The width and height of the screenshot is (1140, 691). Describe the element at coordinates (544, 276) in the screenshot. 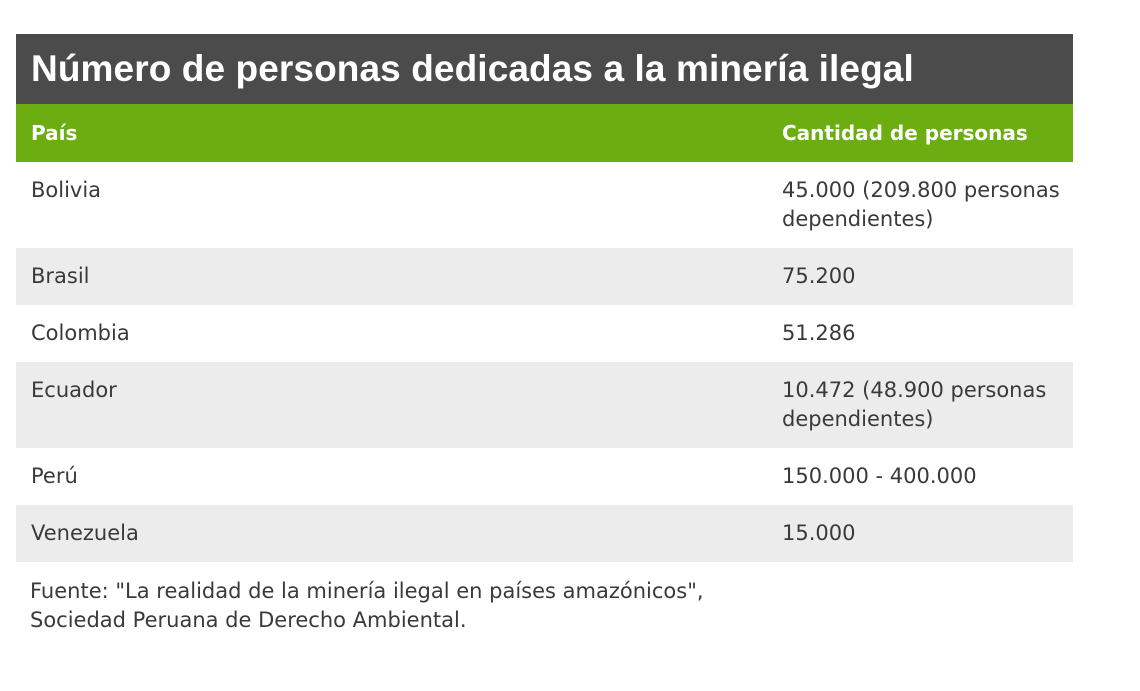

I see `table-row: Brasil 75.200` at that location.